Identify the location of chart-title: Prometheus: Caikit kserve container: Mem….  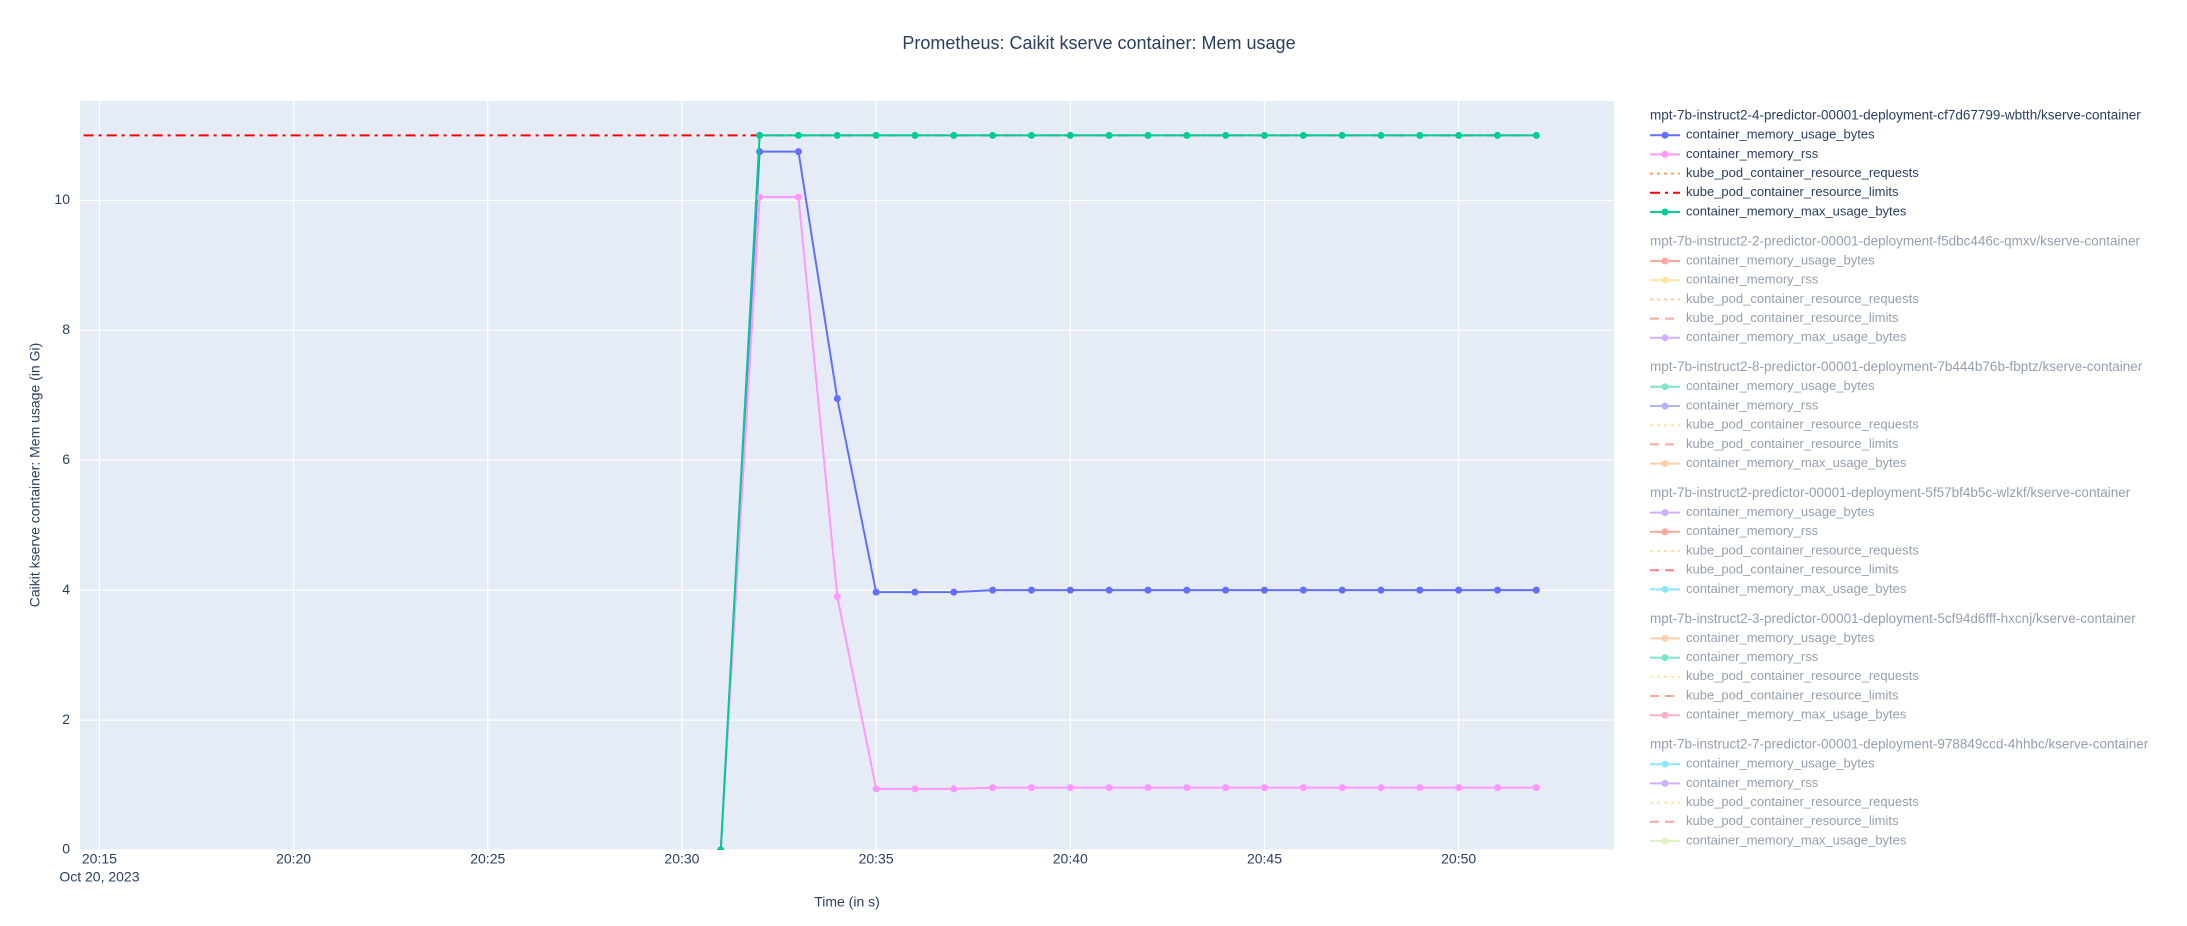
(1098, 43).